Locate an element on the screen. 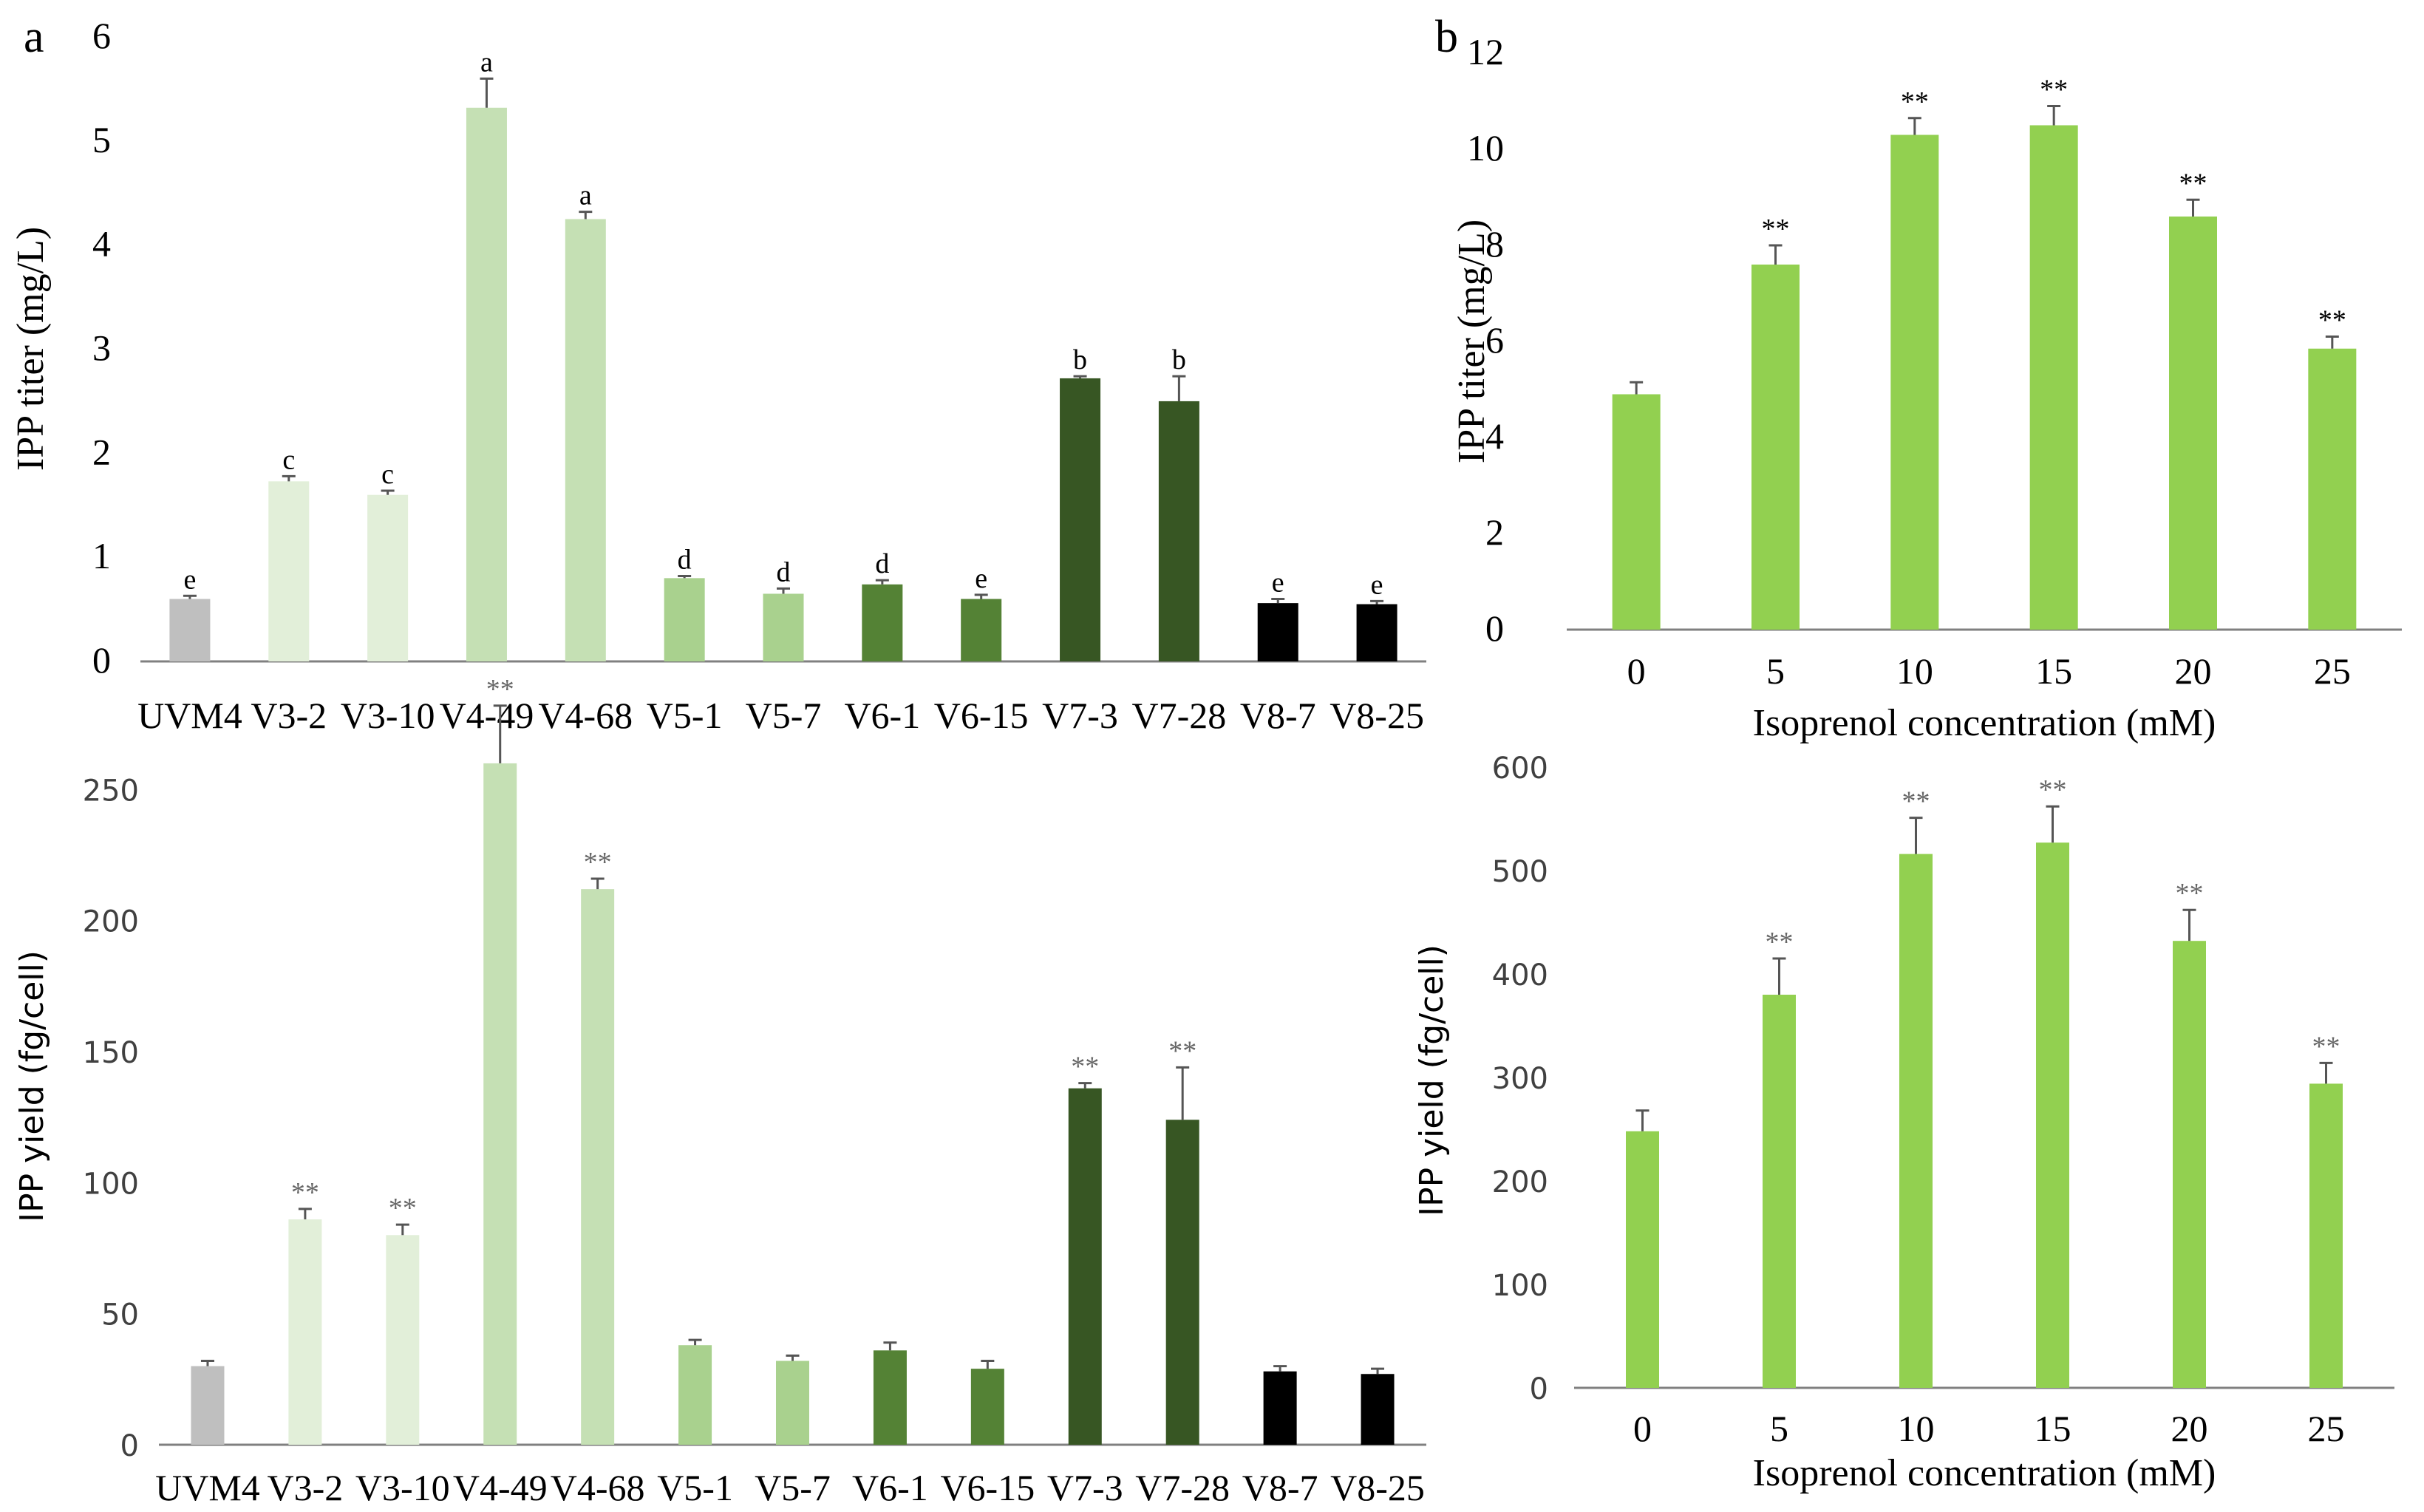 This screenshot has width=2424, height=1512. y-tick-label: 3 is located at coordinates (101, 348).